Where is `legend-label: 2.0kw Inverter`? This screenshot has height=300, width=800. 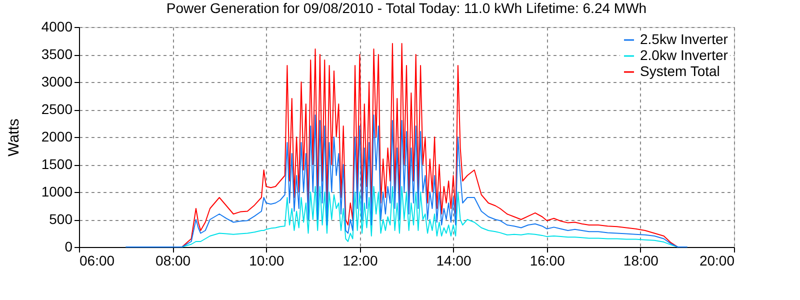
legend-label: 2.0kw Inverter is located at coordinates (684, 55).